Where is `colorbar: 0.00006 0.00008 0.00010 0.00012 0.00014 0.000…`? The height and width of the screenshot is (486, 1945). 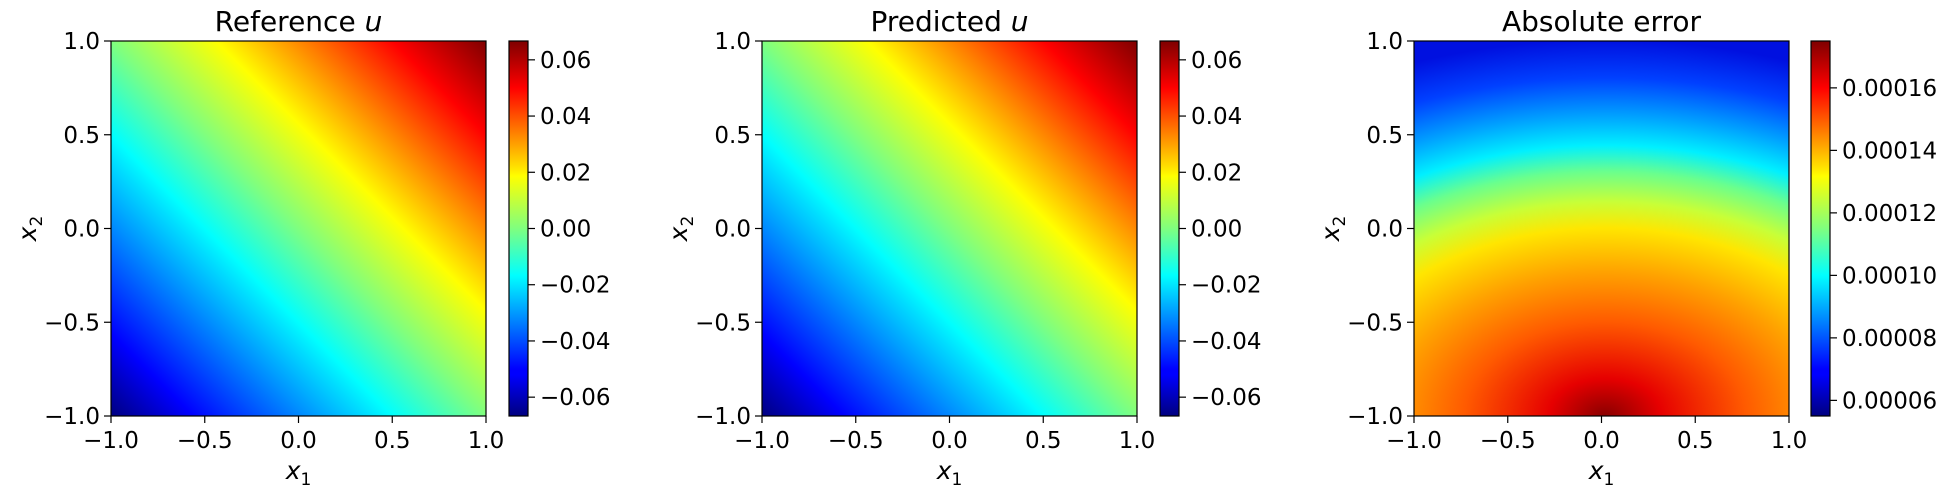 colorbar: 0.00006 0.00008 0.00010 0.00012 0.00014 0.000… is located at coordinates (1873, 228).